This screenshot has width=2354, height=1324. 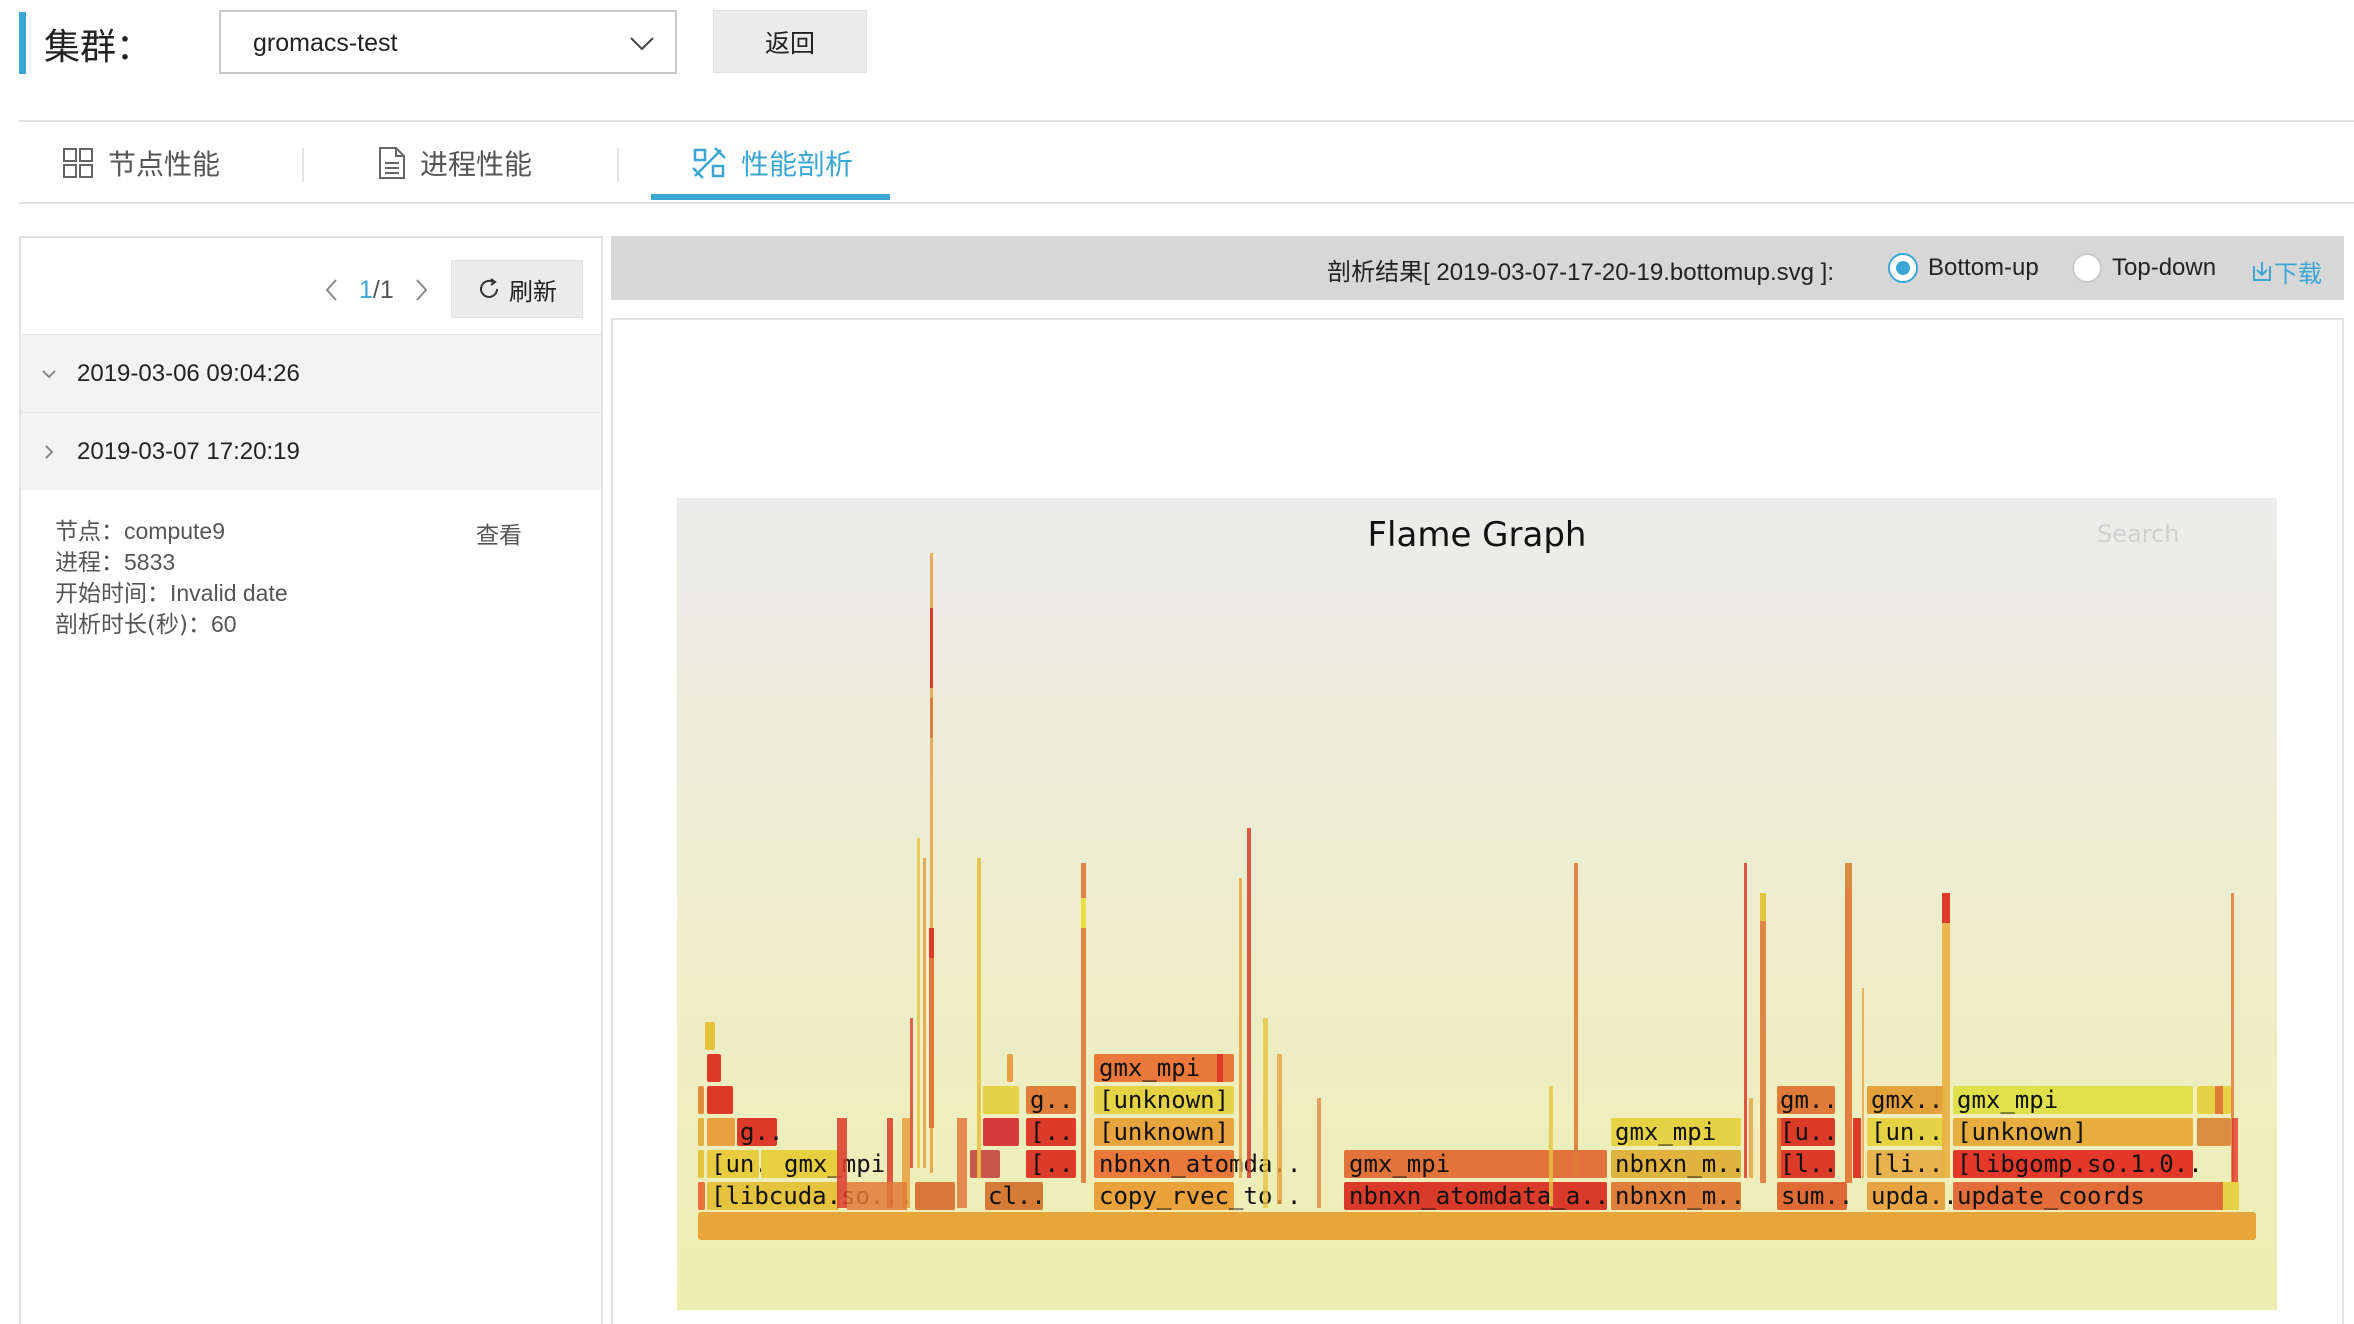 I want to click on tab-profiling: 性能剖析, so click(x=772, y=163).